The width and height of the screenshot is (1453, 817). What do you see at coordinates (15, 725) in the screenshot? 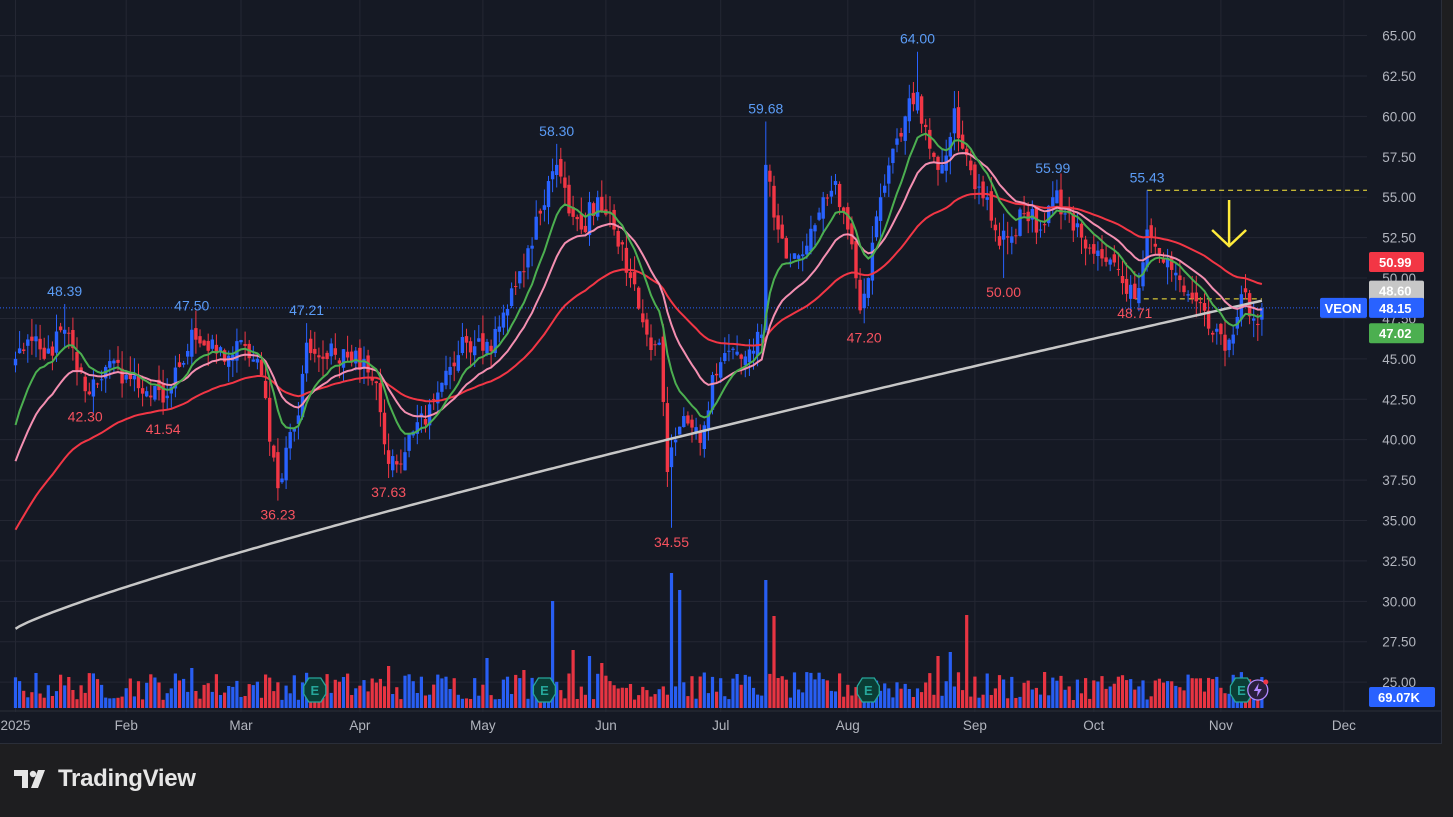
I see `time-tick-label: 2025` at bounding box center [15, 725].